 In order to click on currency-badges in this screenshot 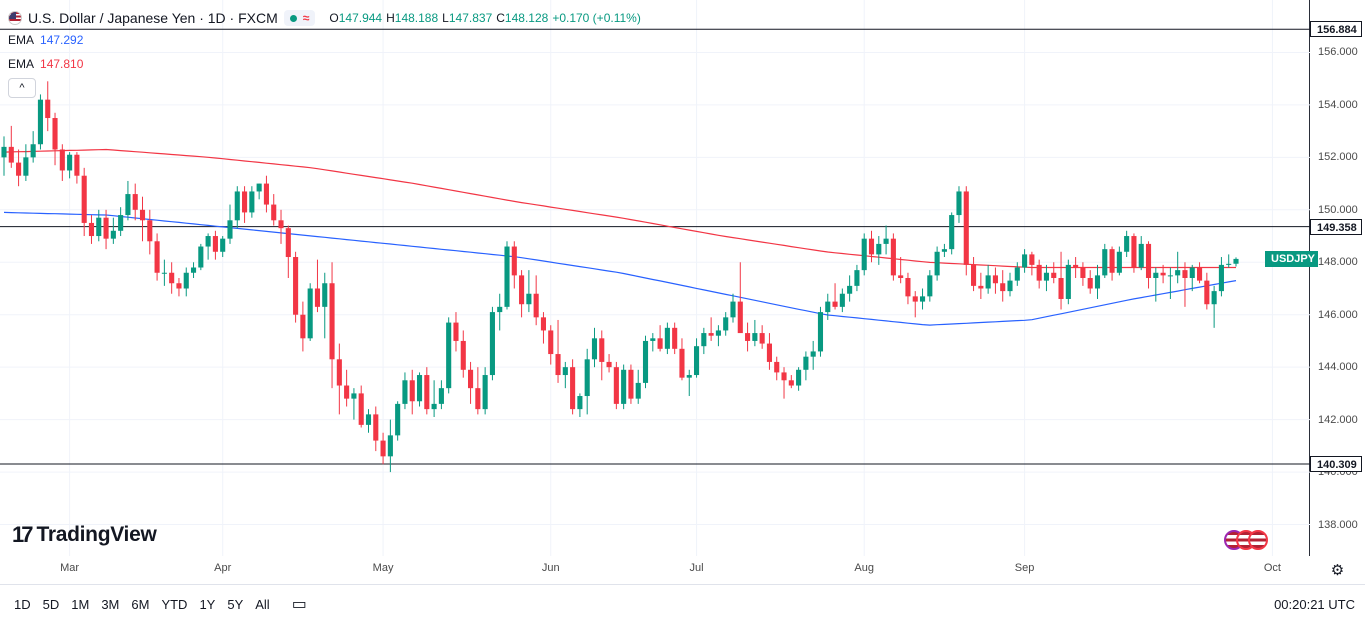, I will do `click(1246, 540)`.